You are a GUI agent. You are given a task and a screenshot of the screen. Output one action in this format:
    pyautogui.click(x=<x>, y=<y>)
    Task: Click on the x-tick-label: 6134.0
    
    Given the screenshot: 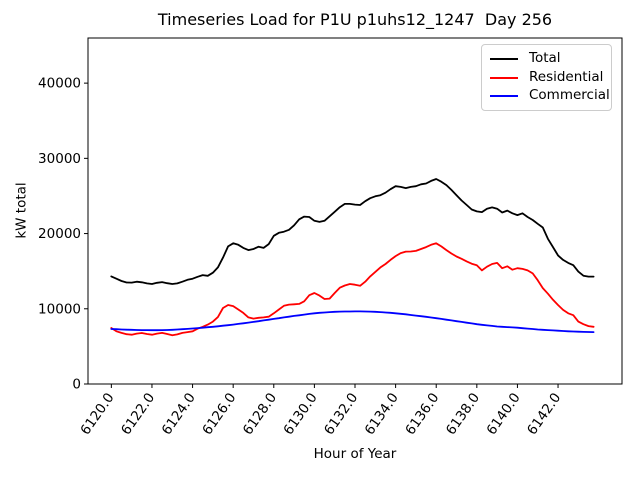 What is the action you would take?
    pyautogui.click(x=382, y=414)
    